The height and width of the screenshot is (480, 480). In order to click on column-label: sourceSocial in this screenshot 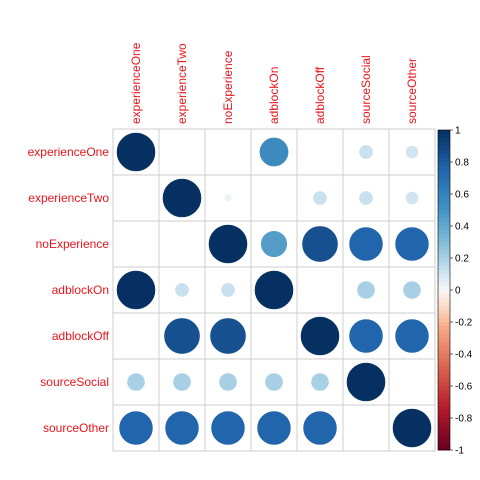, I will do `click(366, 89)`.